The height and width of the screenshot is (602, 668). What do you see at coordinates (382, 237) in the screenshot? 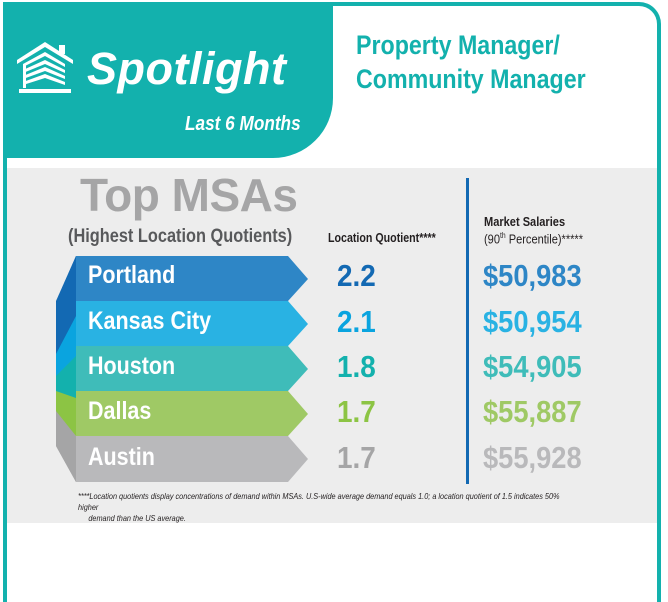
I see `location-quotient-header: Location Quotient****` at bounding box center [382, 237].